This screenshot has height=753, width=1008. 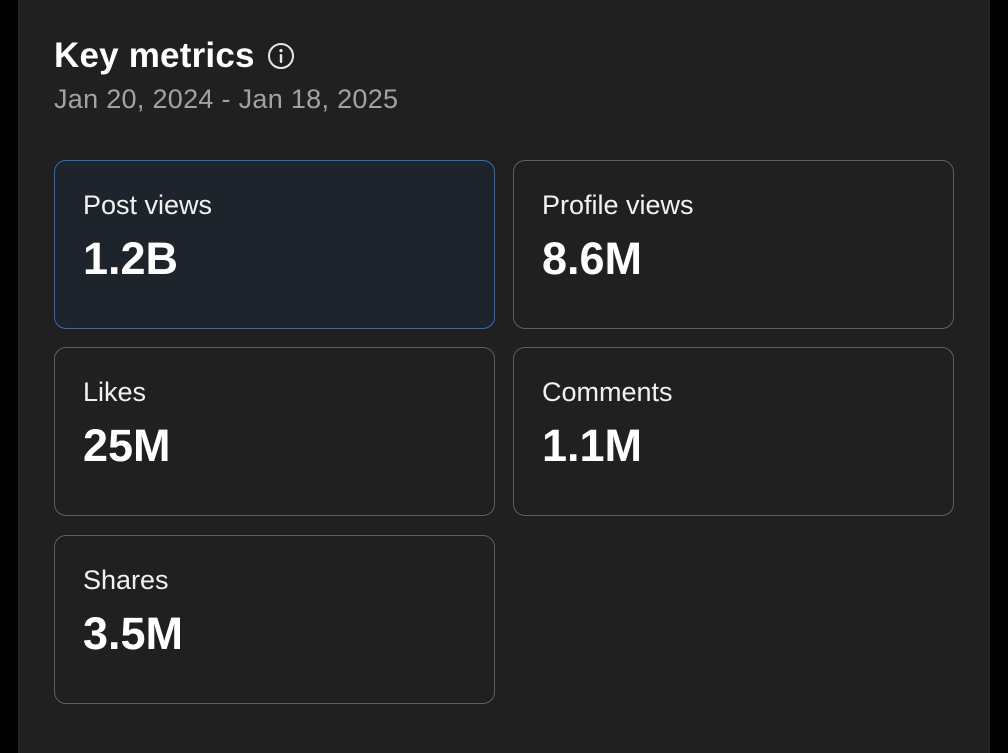 What do you see at coordinates (733, 244) in the screenshot?
I see `metric-card-profile-views: Profile views 8.6M` at bounding box center [733, 244].